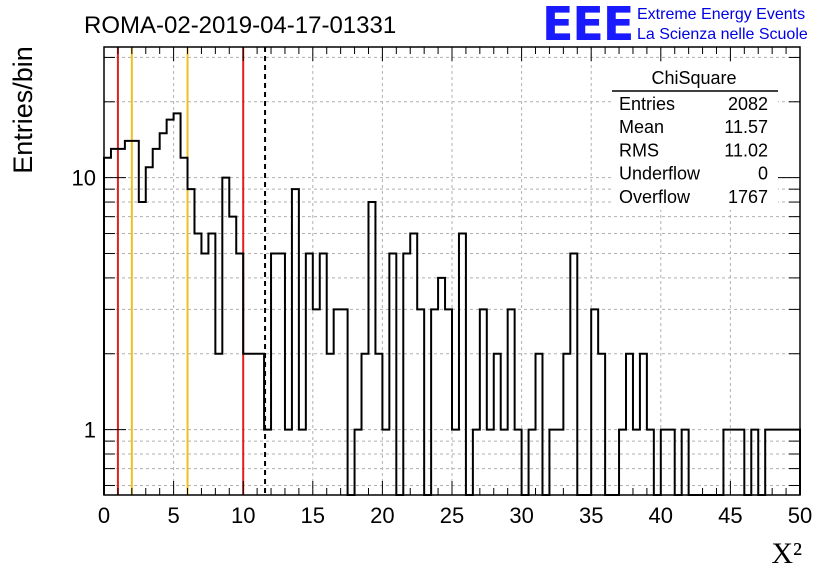 This screenshot has width=836, height=572. Describe the element at coordinates (693, 78) in the screenshot. I see `stats-box-name: ChiSquare` at that location.